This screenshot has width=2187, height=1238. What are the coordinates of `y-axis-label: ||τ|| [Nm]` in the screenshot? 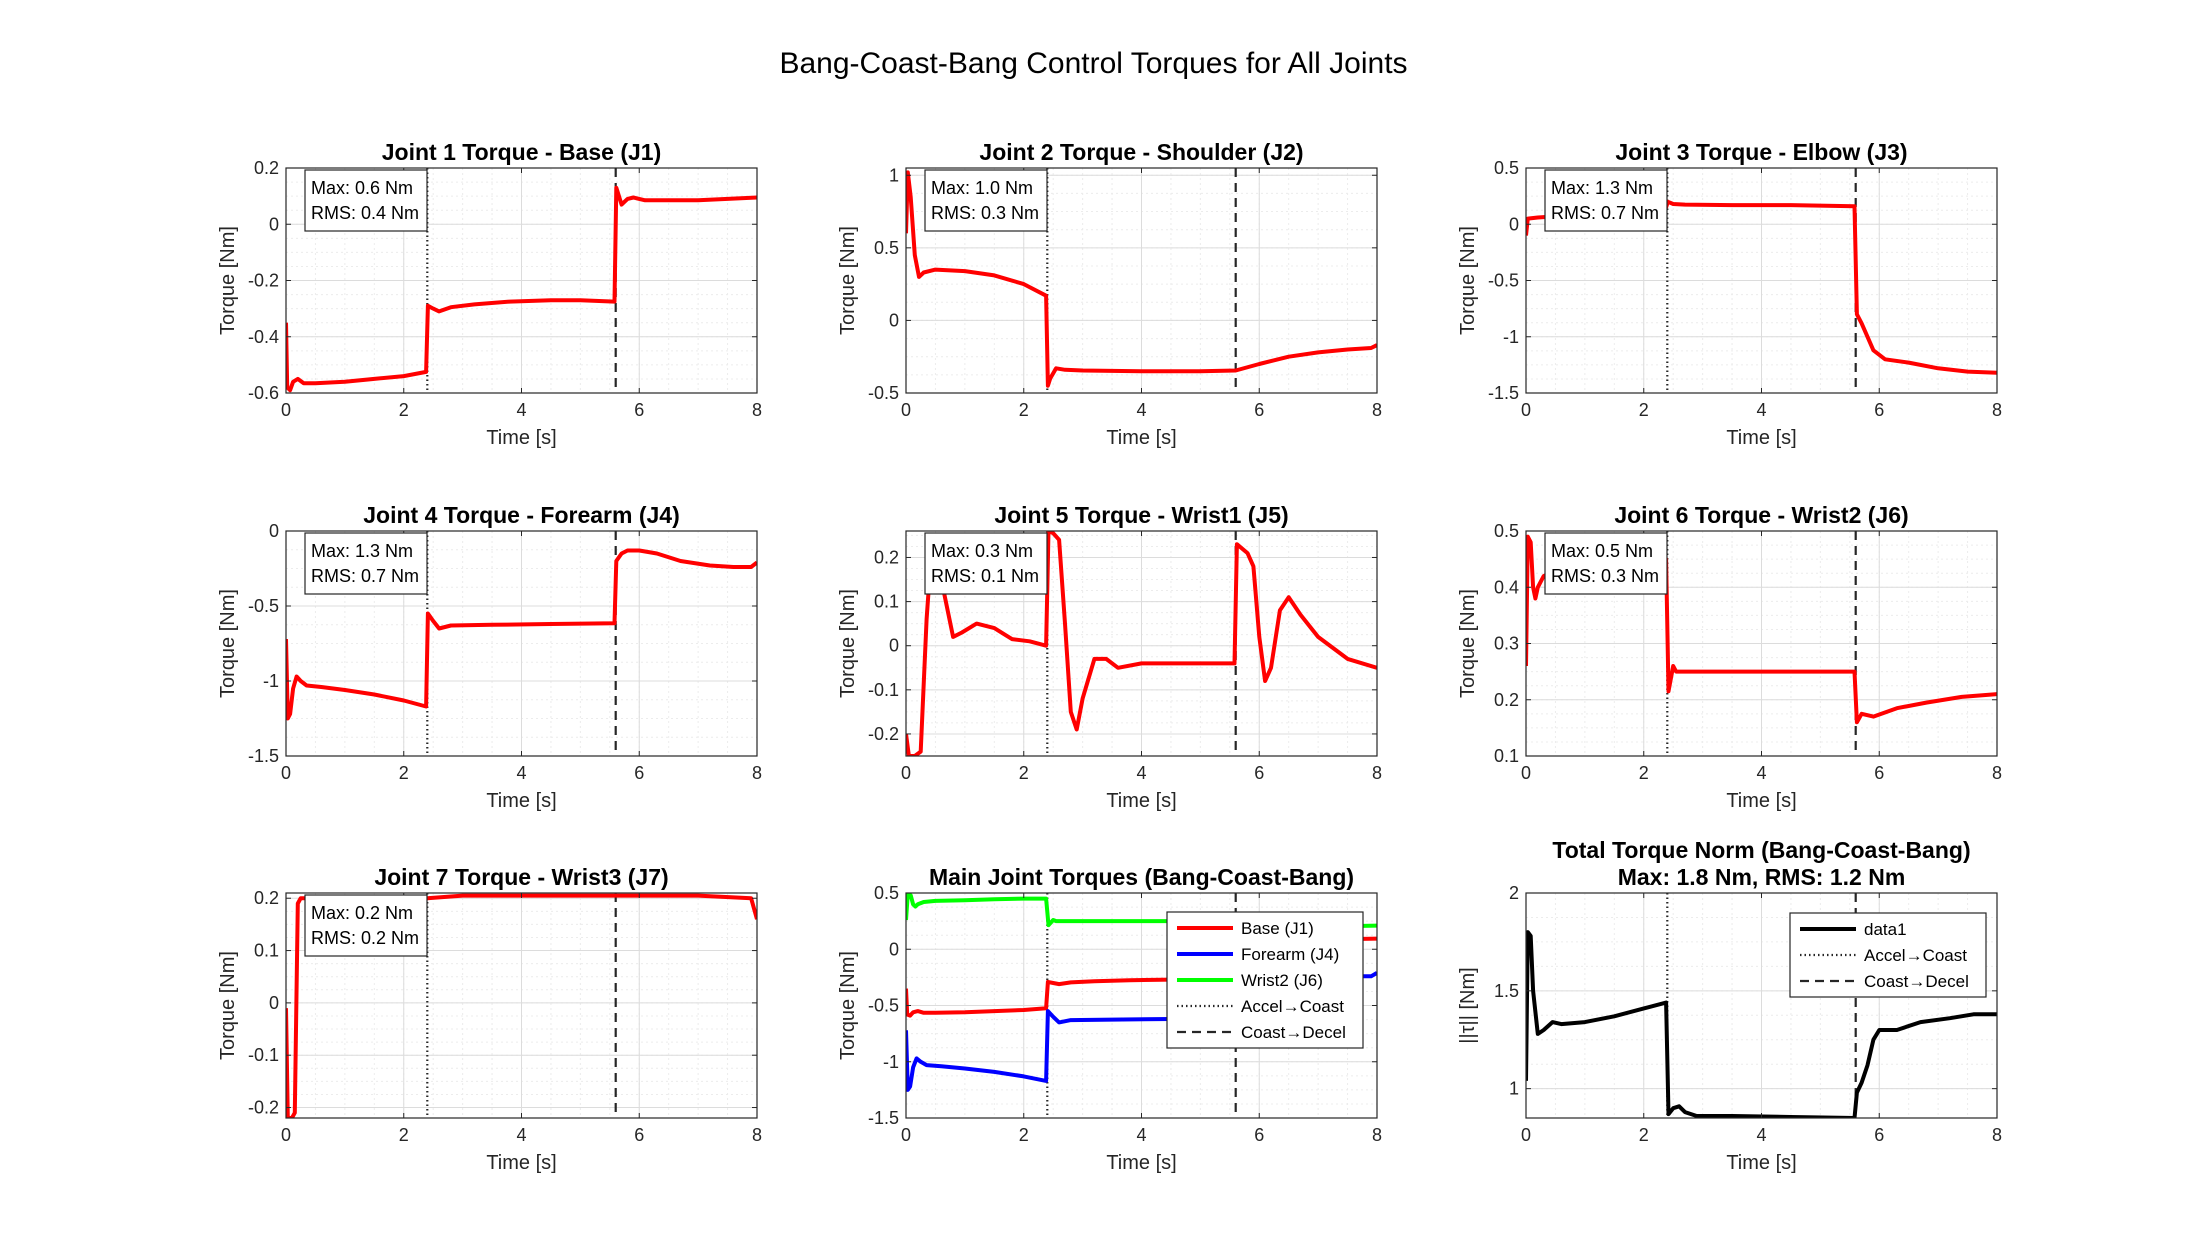 It's located at (1468, 1005).